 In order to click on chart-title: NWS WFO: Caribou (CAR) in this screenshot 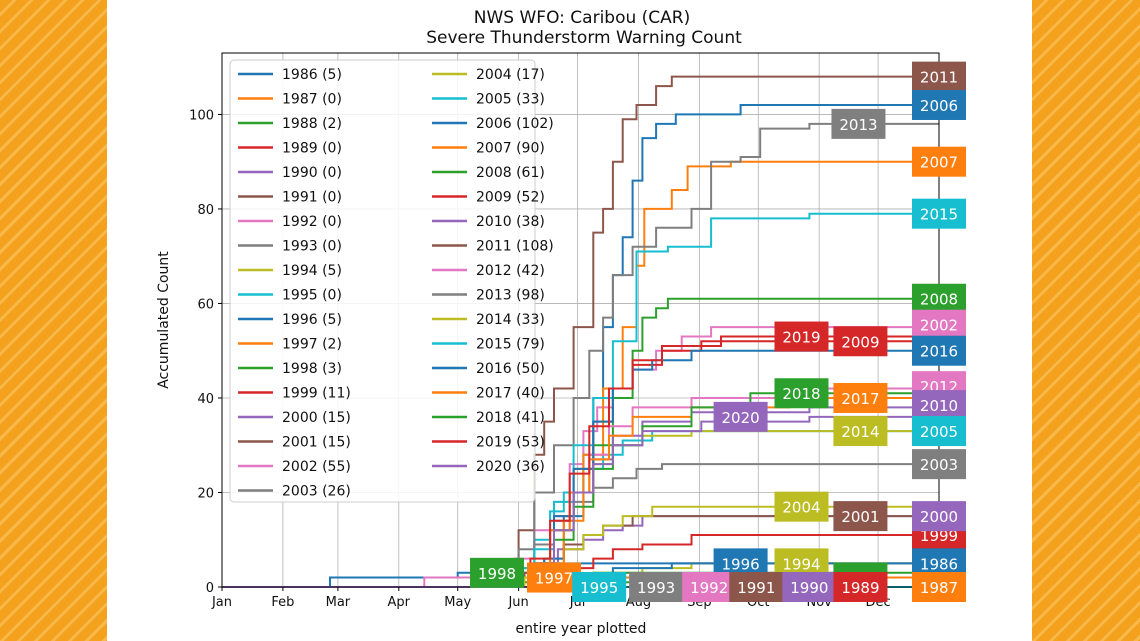, I will do `click(582, 18)`.